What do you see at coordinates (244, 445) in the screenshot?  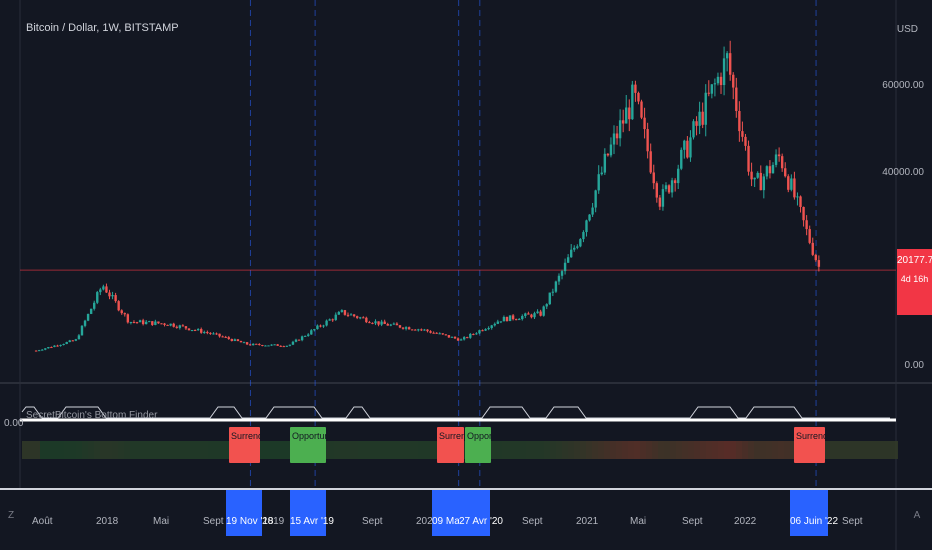 I see `signal-surrender: Surrender` at bounding box center [244, 445].